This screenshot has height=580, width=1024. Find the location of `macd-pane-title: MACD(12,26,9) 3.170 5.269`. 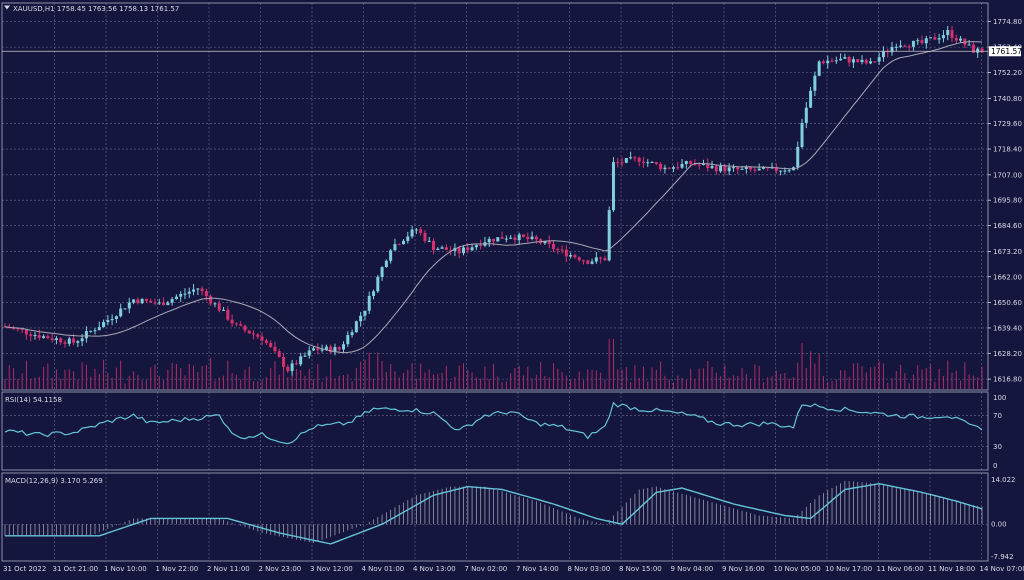

macd-pane-title: MACD(12,26,9) 3.170 5.269 is located at coordinates (54, 481).